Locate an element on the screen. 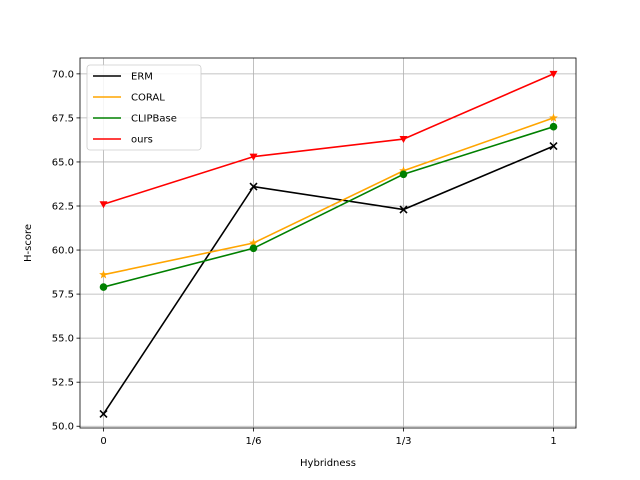 This screenshot has width=640, height=480. legend-label: ours is located at coordinates (142, 140).